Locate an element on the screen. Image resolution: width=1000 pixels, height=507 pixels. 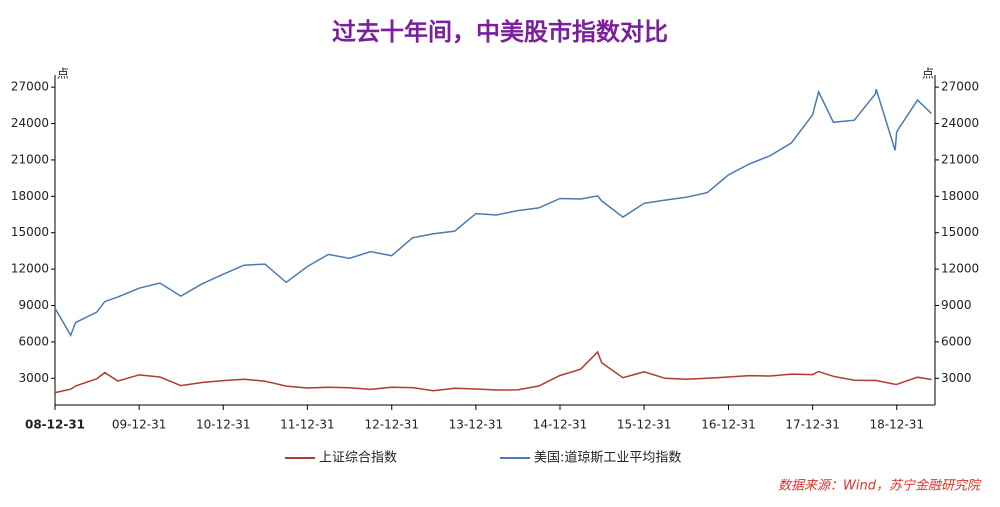
x-tick-label: 18-12-31 is located at coordinates (897, 425).